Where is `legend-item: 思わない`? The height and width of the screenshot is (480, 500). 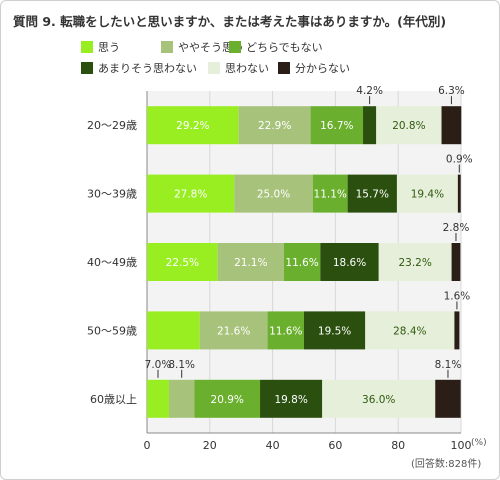
legend-item: 思わない is located at coordinates (238, 68).